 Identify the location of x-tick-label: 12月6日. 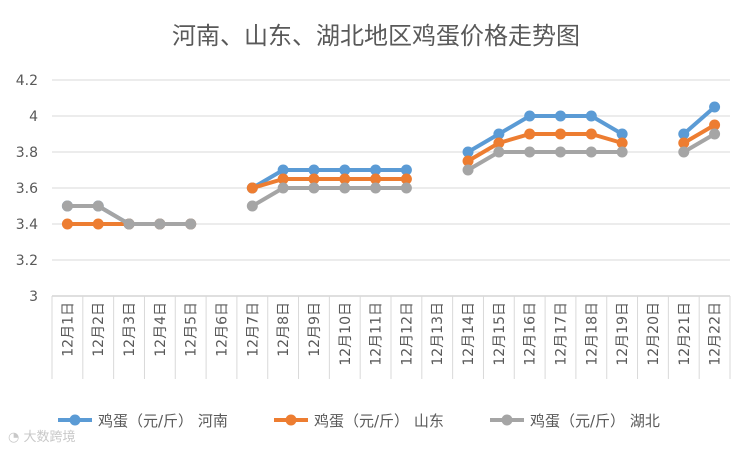
(223, 329).